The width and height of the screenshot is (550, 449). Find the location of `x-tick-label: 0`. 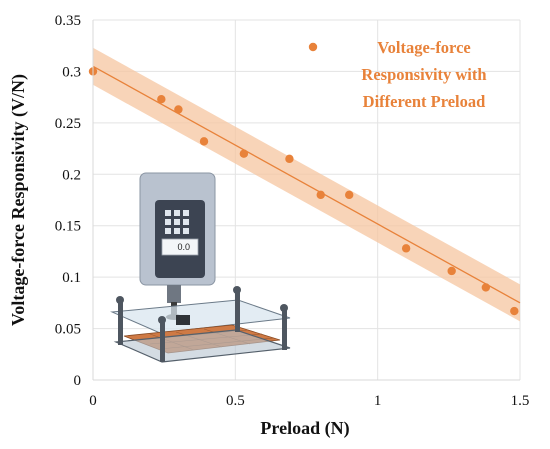

x-tick-label: 0 is located at coordinates (93, 401).